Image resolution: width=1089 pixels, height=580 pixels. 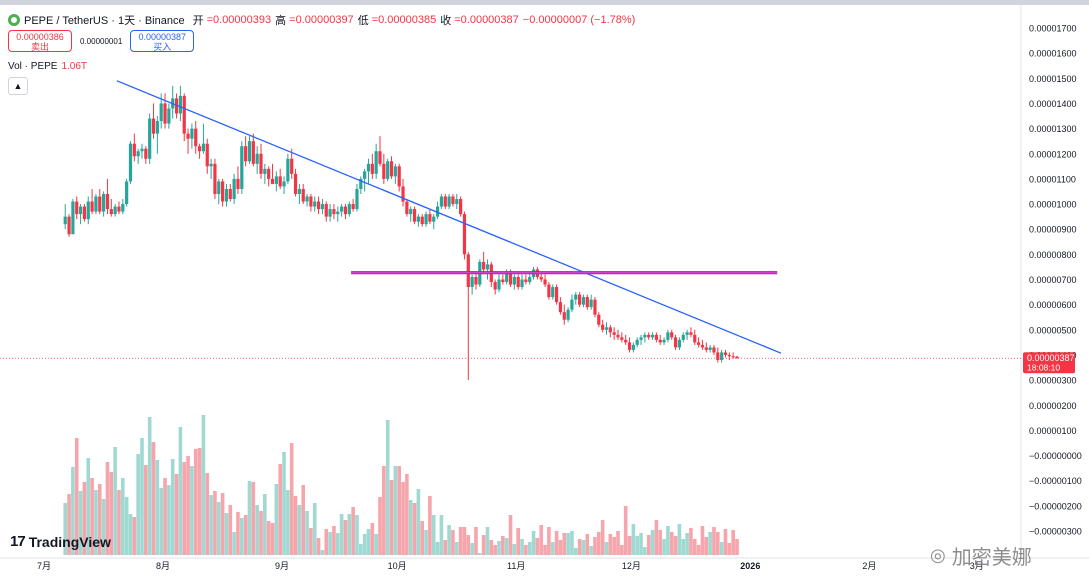 I want to click on tradingview-logo-icon: 17, so click(x=18, y=541).